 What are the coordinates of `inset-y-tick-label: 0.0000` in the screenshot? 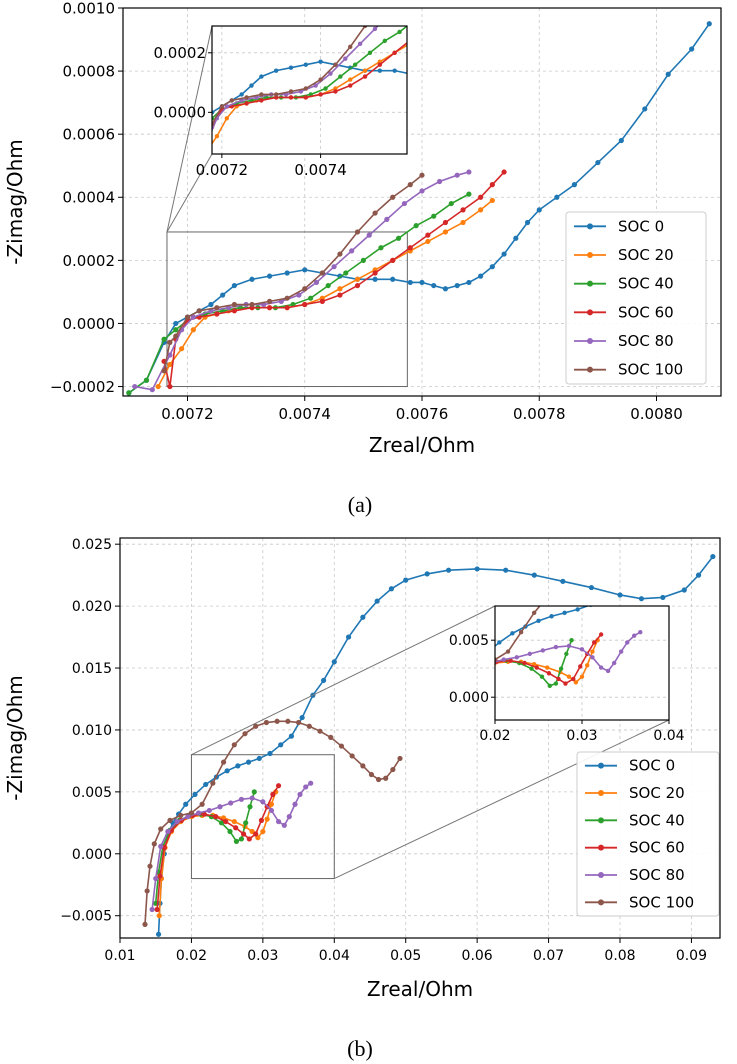 It's located at (180, 113).